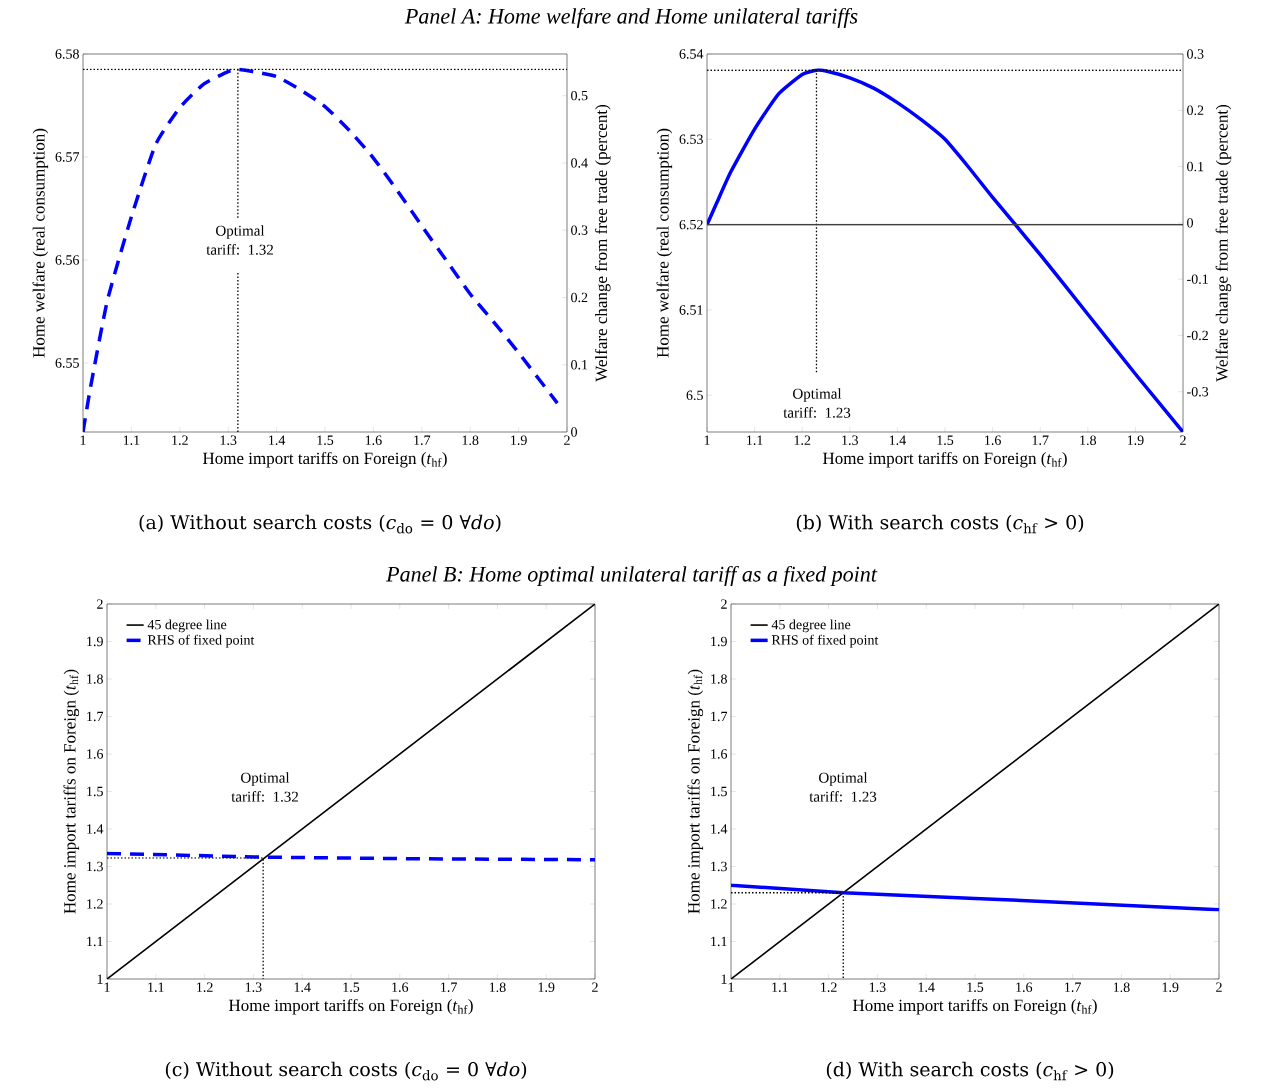  Describe the element at coordinates (1198, 391) in the screenshot. I see `y2-tick-label: -0.3` at that location.